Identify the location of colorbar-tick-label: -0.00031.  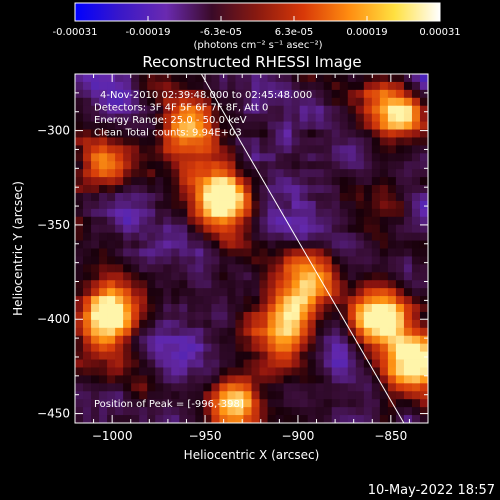
(75, 32).